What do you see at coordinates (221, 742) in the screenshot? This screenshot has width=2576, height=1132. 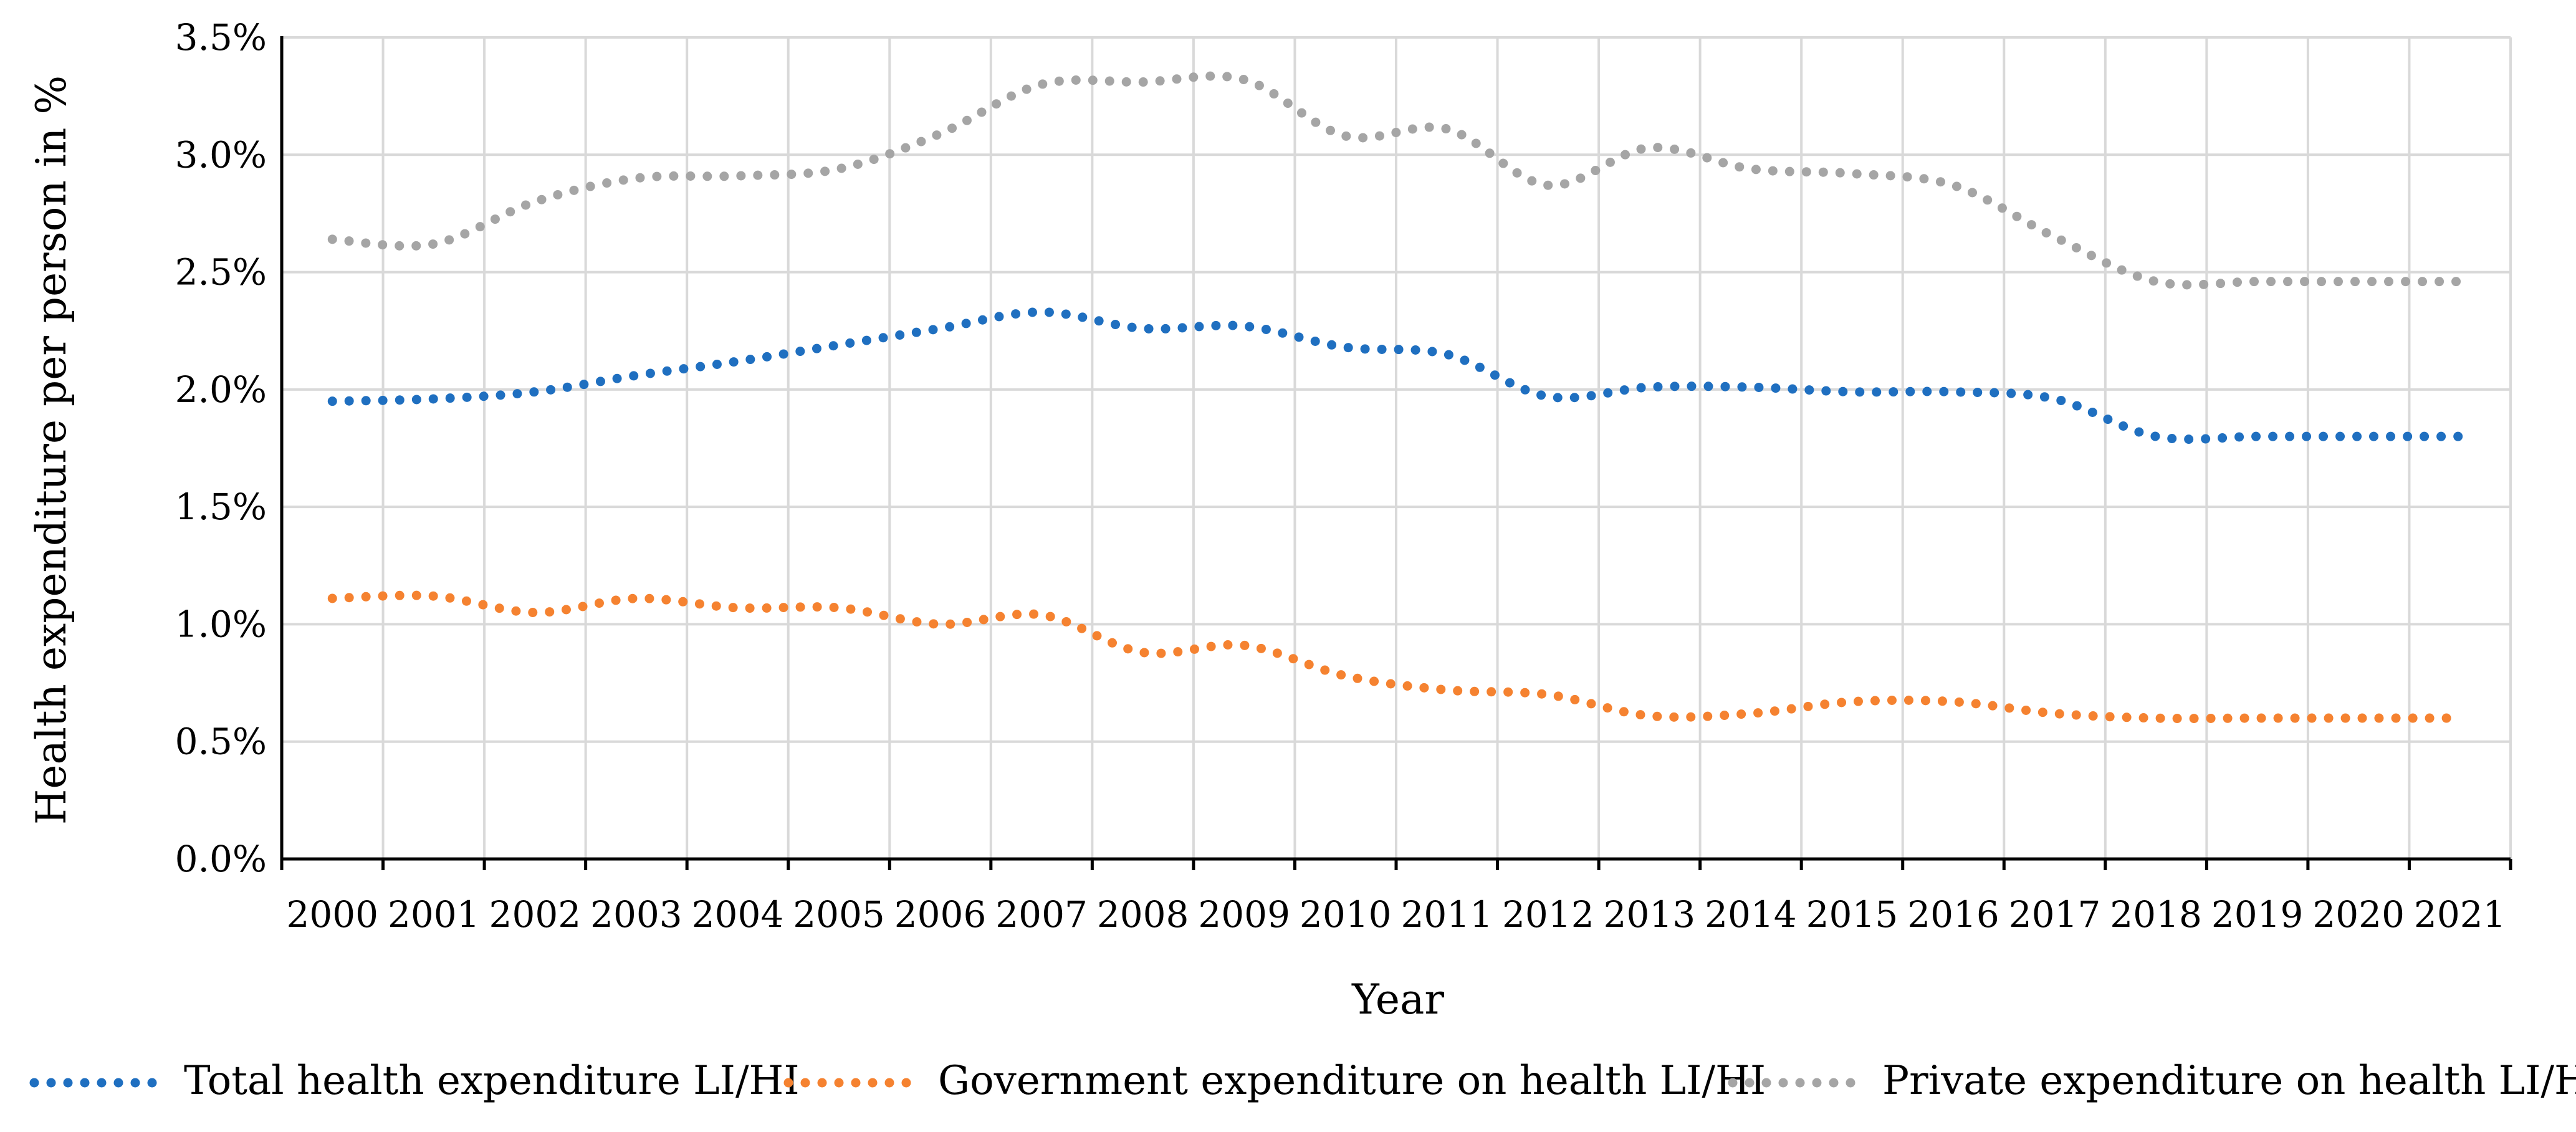 I see `y-tick-label: 0.5%` at bounding box center [221, 742].